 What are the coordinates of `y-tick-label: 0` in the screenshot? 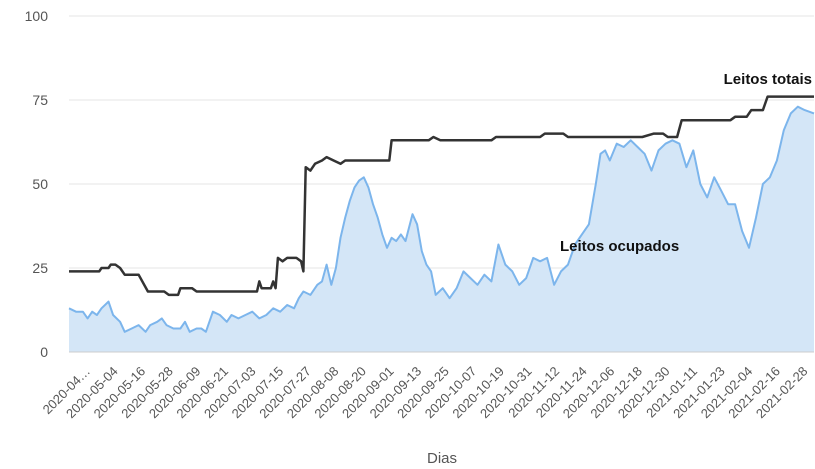 It's located at (44, 352).